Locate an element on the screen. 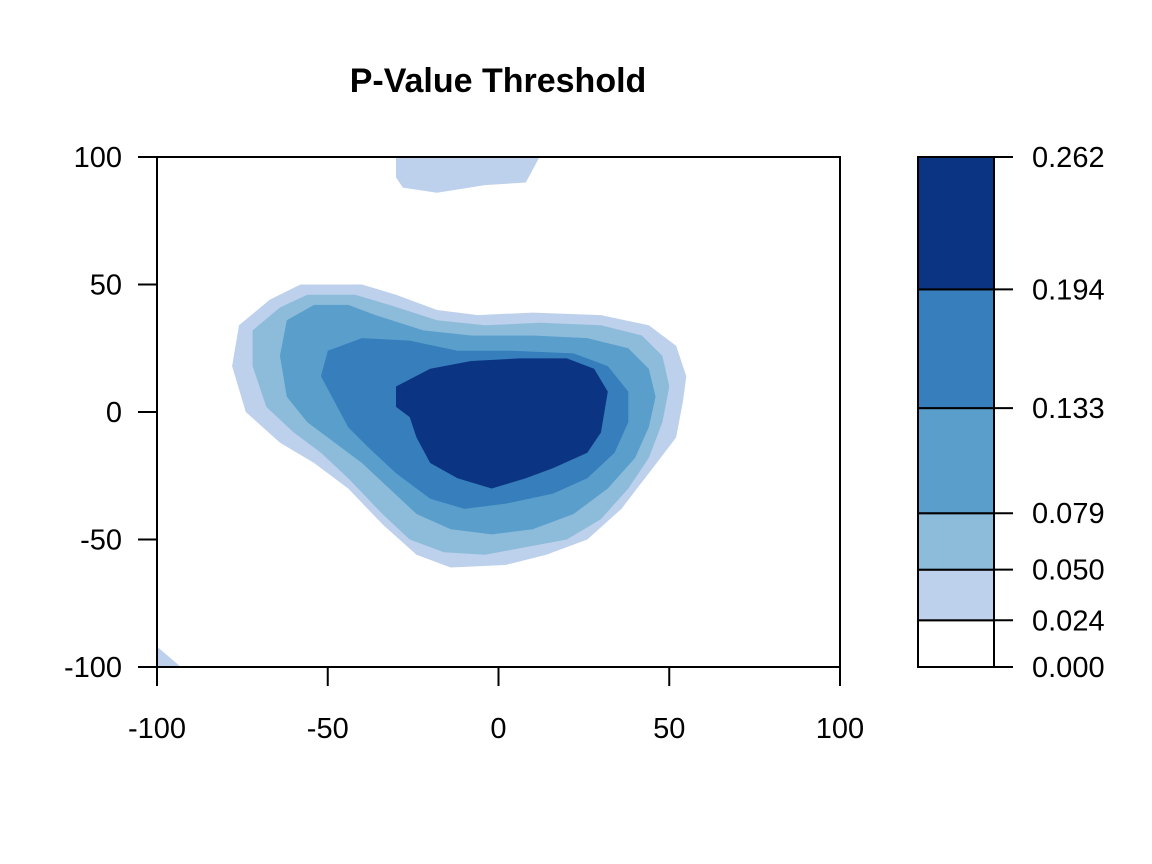  x-tick-label: 50 is located at coordinates (669, 729).